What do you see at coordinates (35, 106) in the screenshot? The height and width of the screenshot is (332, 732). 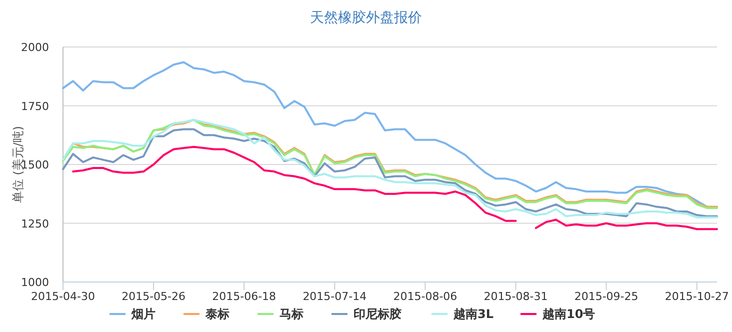 I see `y-tick-label: 1750` at bounding box center [35, 106].